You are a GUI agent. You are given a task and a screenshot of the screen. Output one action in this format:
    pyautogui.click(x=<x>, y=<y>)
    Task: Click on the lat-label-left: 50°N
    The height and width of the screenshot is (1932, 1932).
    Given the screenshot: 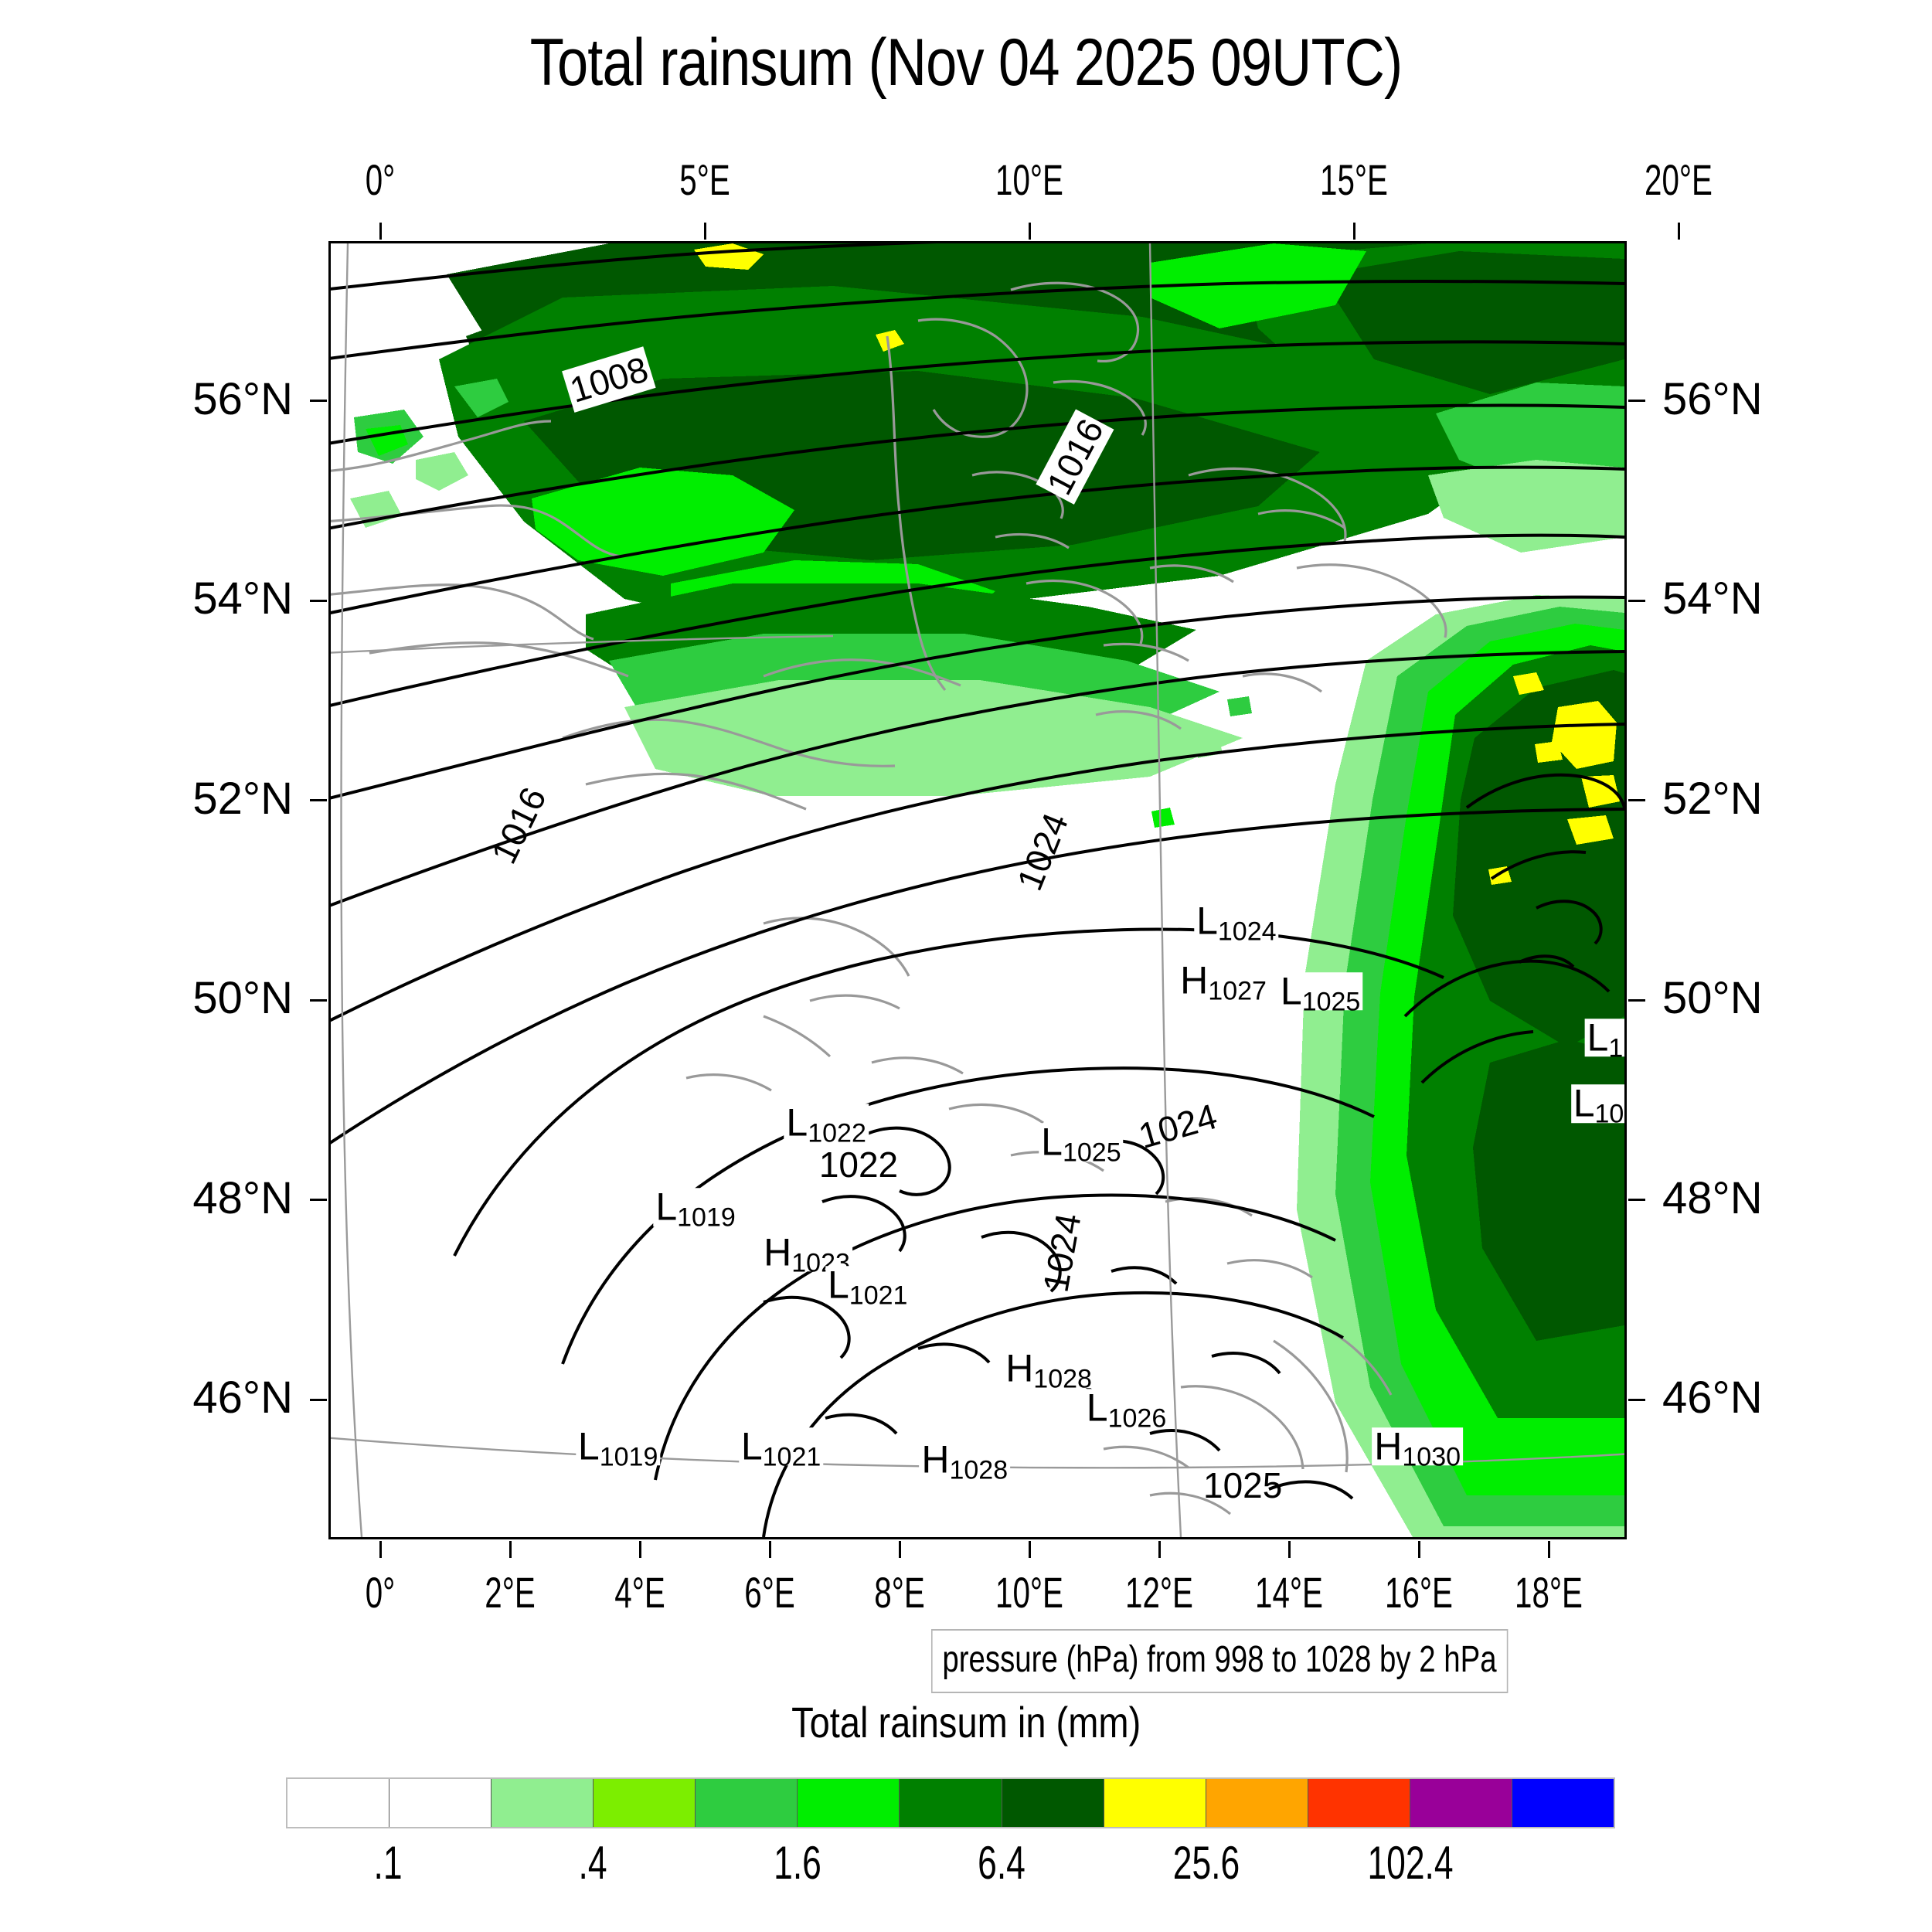 What is the action you would take?
    pyautogui.click(x=243, y=999)
    